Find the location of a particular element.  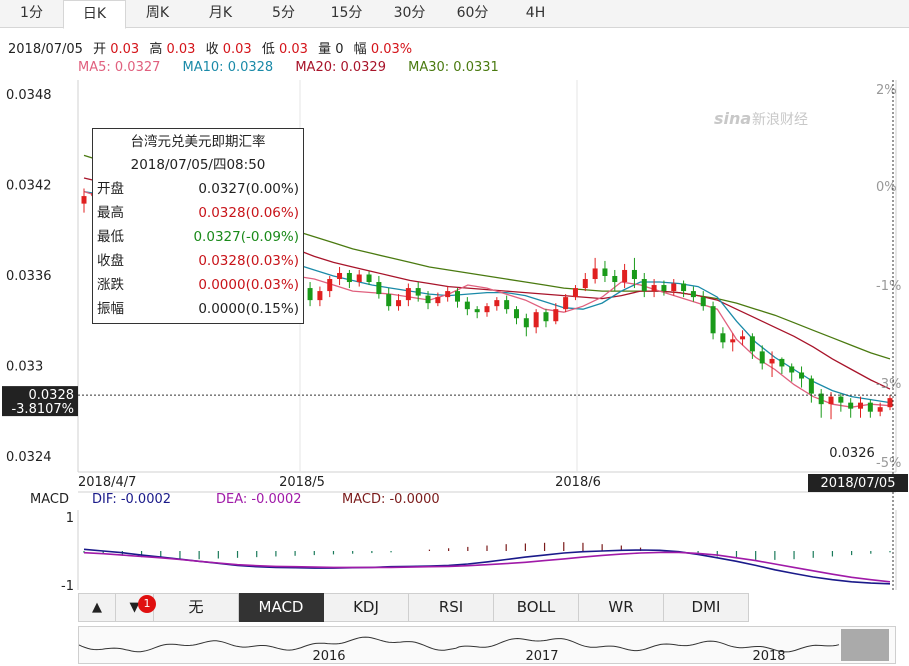

tab-1: 日K is located at coordinates (94, 14).